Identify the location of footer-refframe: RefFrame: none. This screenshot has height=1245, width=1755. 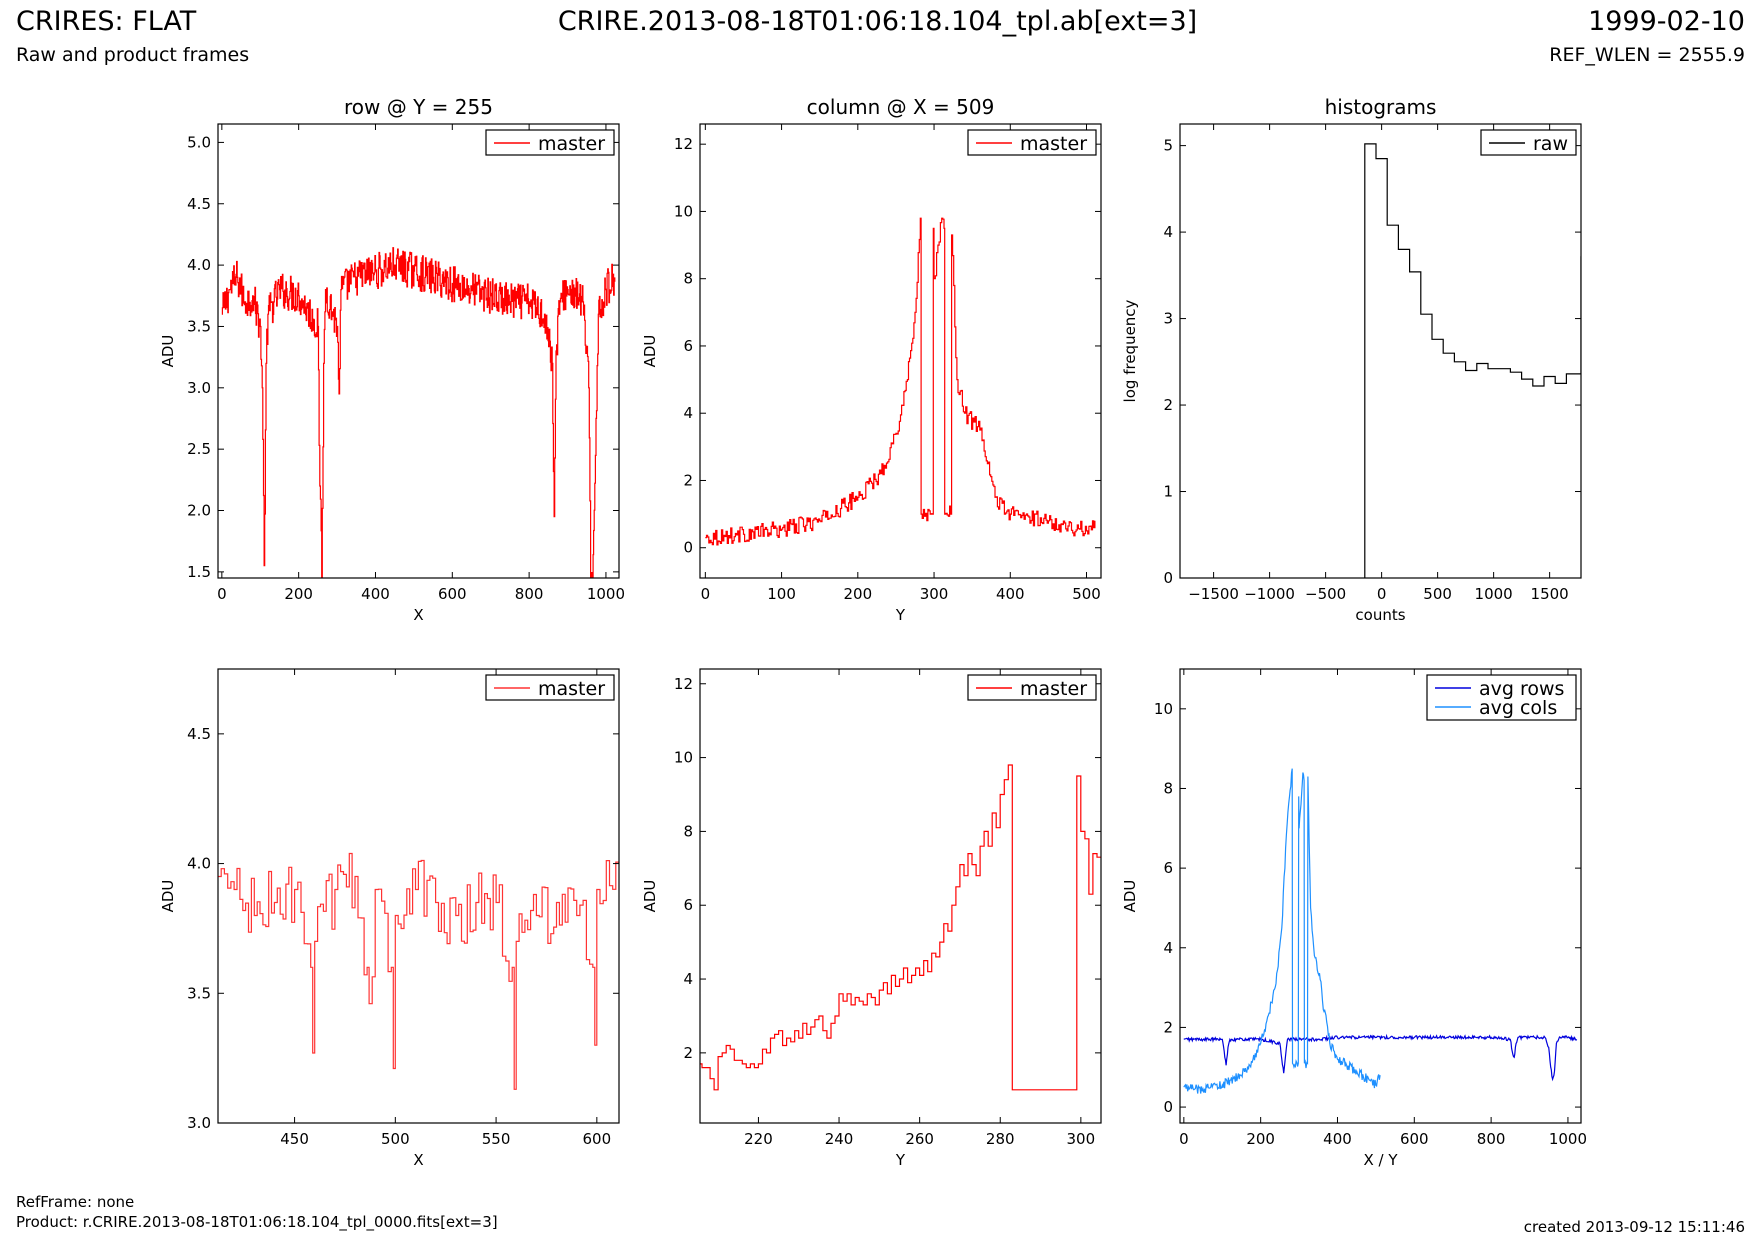
(75, 1202).